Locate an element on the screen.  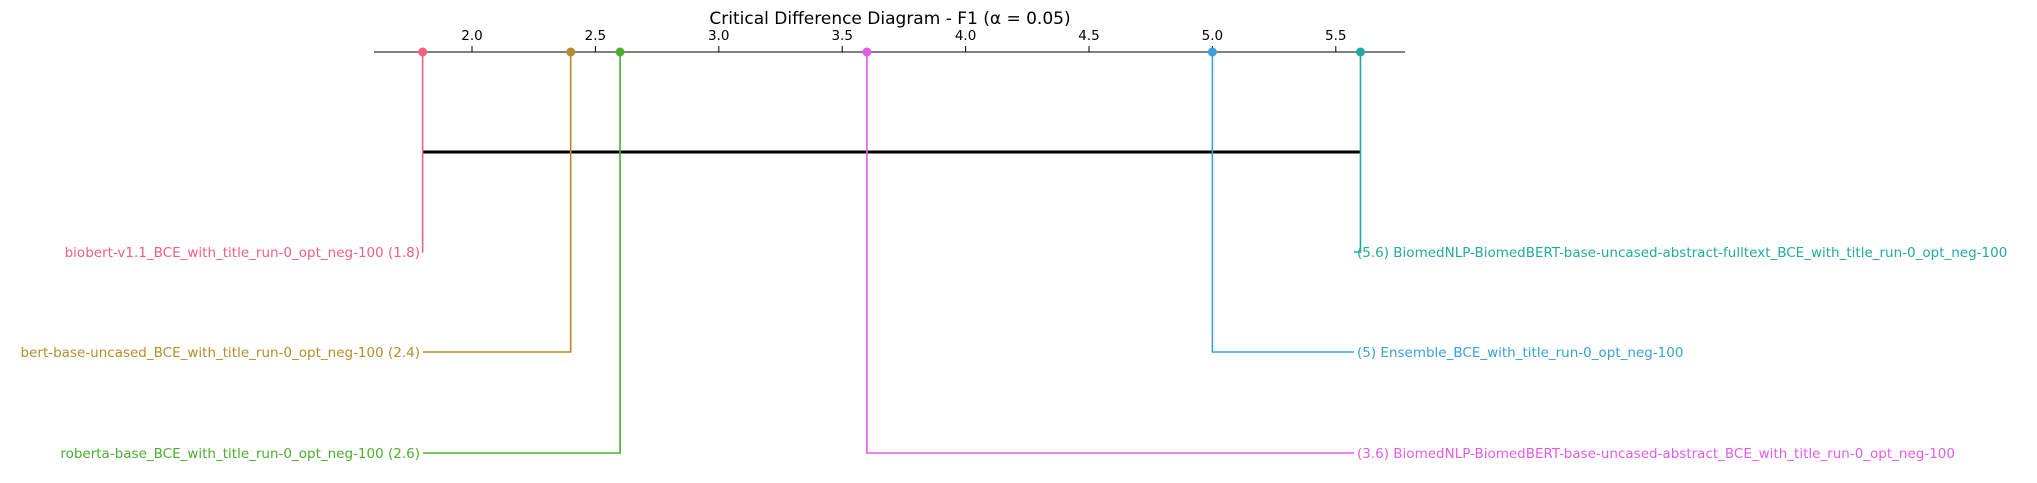
tick-label: 3.5 is located at coordinates (841, 36).